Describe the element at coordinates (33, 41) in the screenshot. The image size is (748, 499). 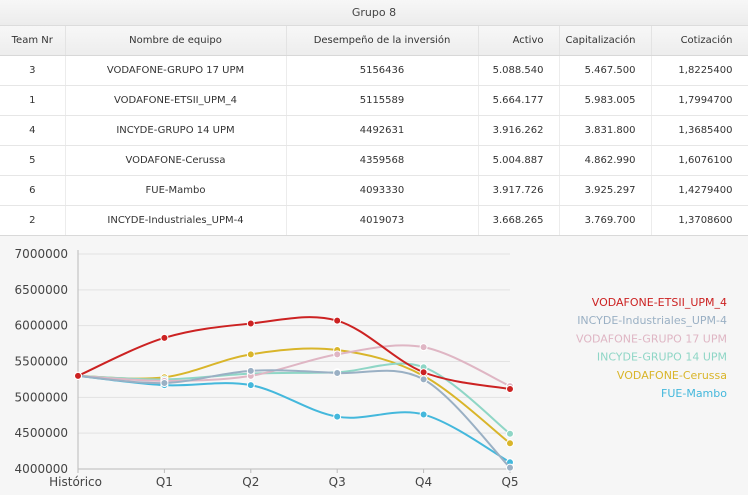
I see `header-team-nr: Team Nr` at that location.